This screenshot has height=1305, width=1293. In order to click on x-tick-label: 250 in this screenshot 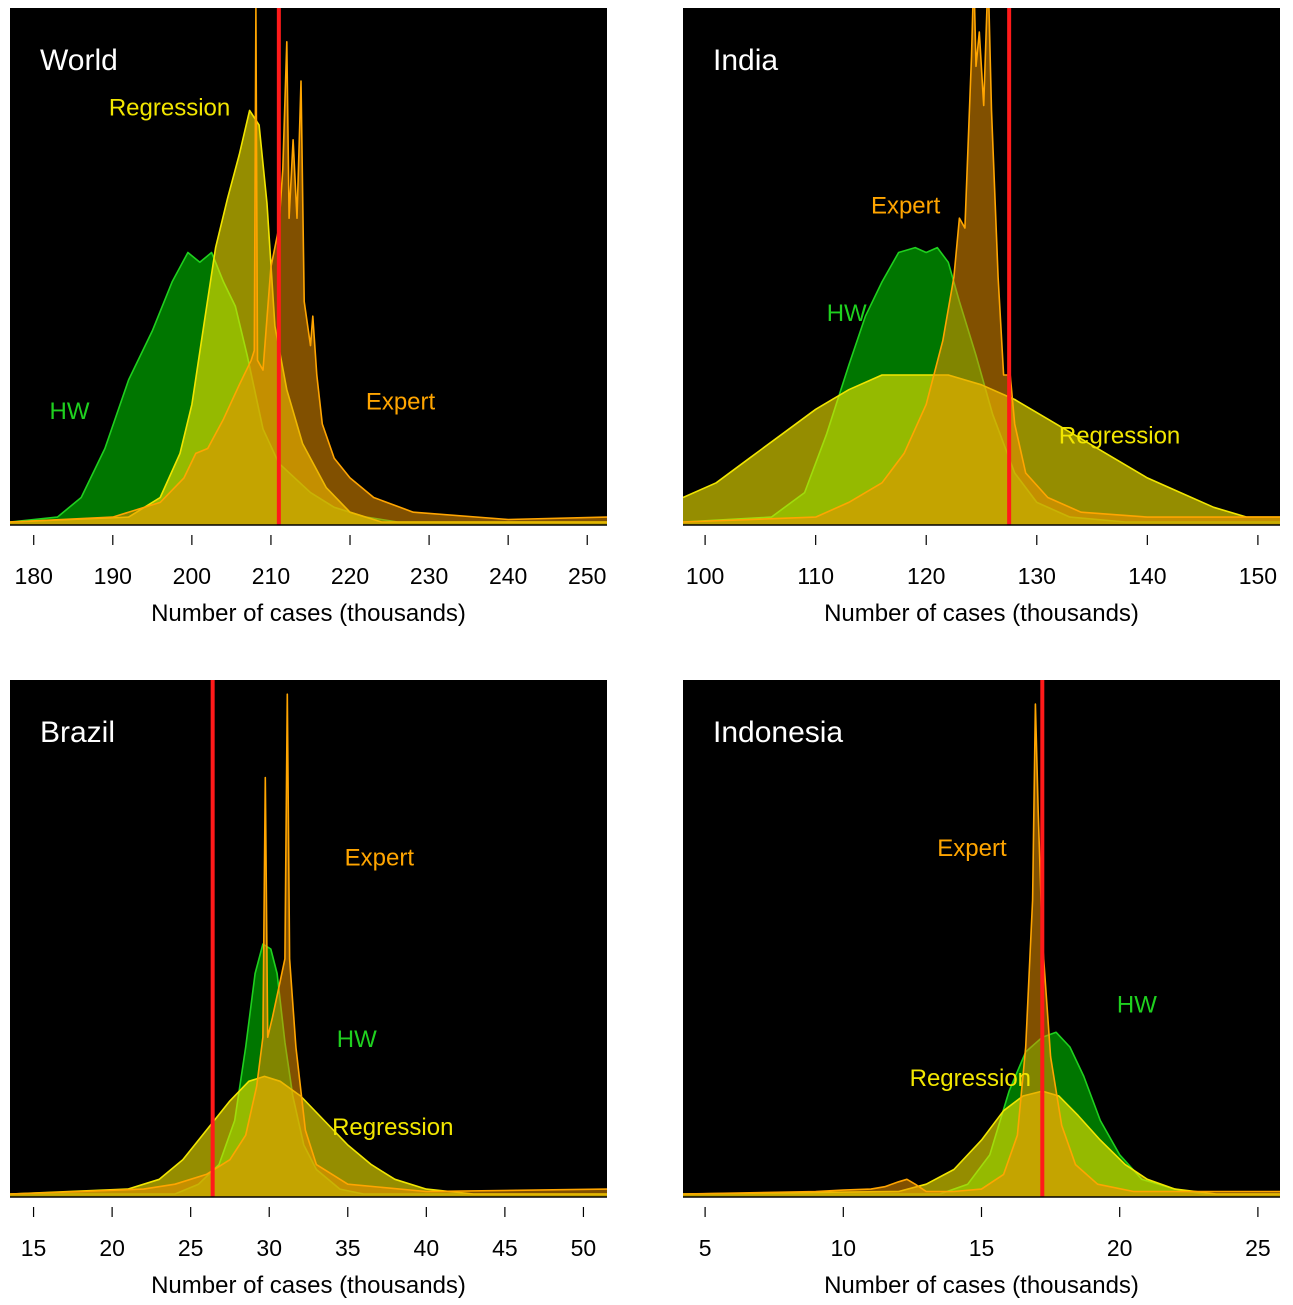, I will do `click(587, 576)`.